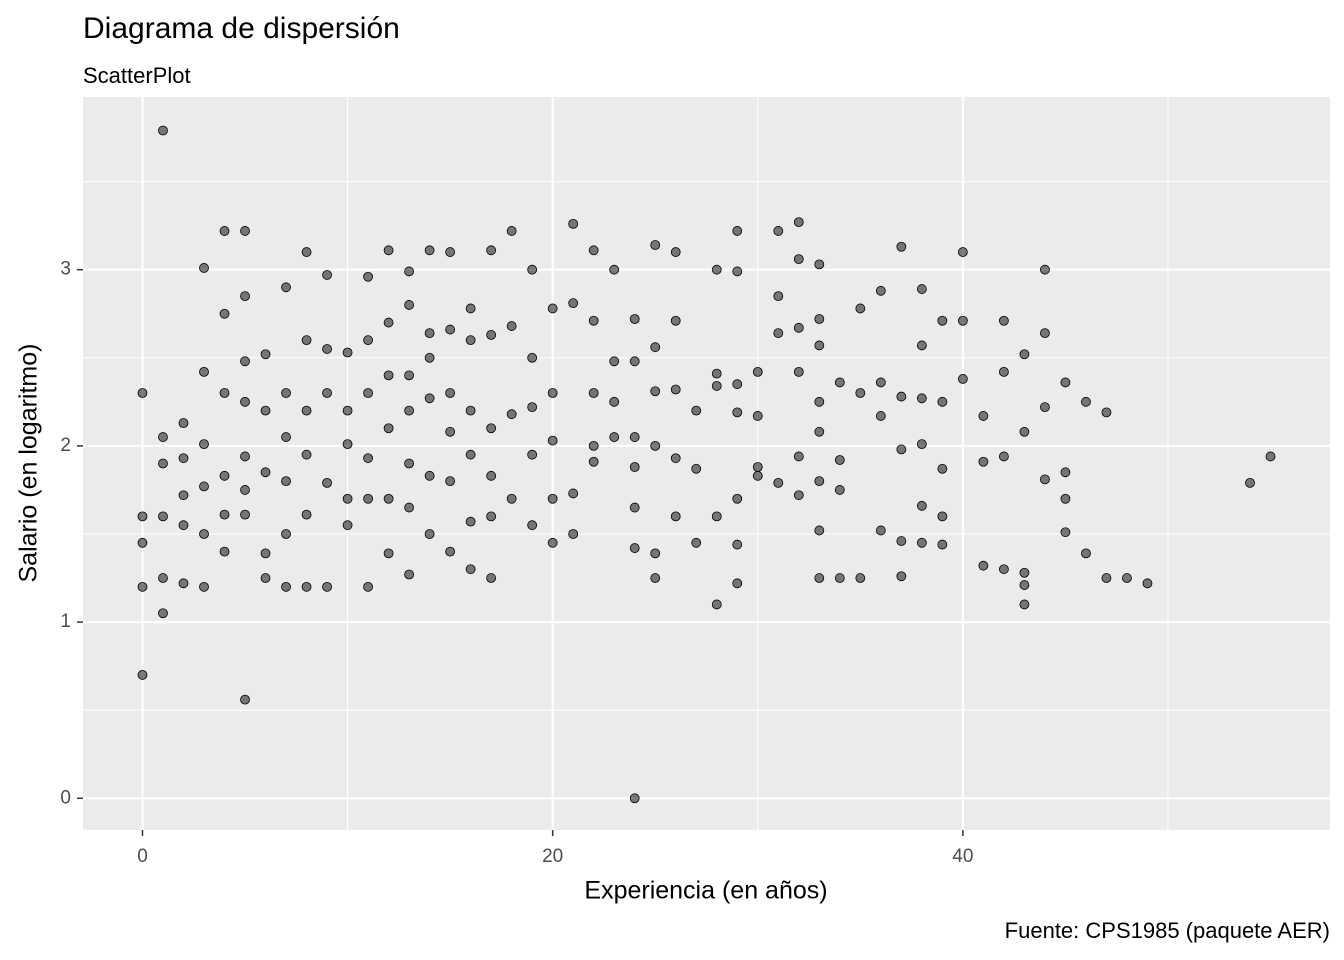  What do you see at coordinates (29, 463) in the screenshot?
I see `y-axis-label: Salario (en logaritmo)` at bounding box center [29, 463].